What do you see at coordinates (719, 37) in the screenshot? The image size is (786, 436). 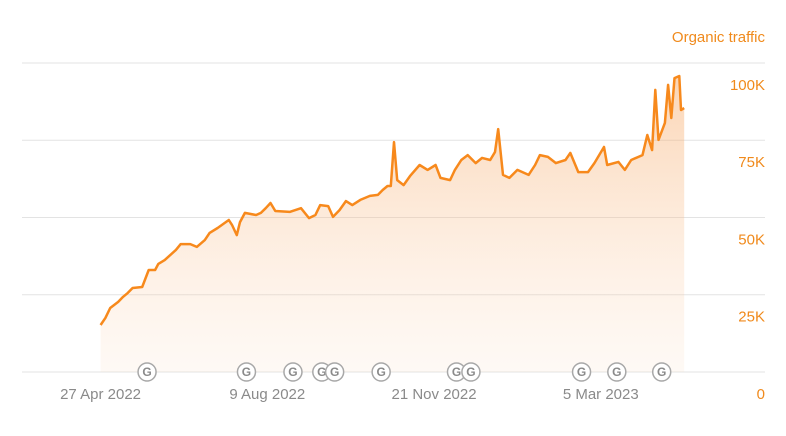 I see `chart-title: Organic traffic` at bounding box center [719, 37].